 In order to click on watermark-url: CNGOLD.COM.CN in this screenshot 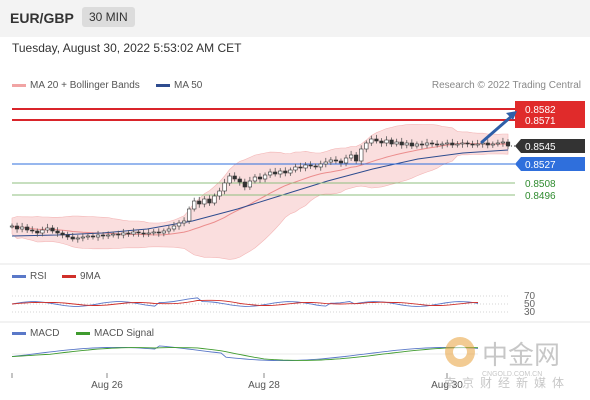, I will do `click(512, 374)`.